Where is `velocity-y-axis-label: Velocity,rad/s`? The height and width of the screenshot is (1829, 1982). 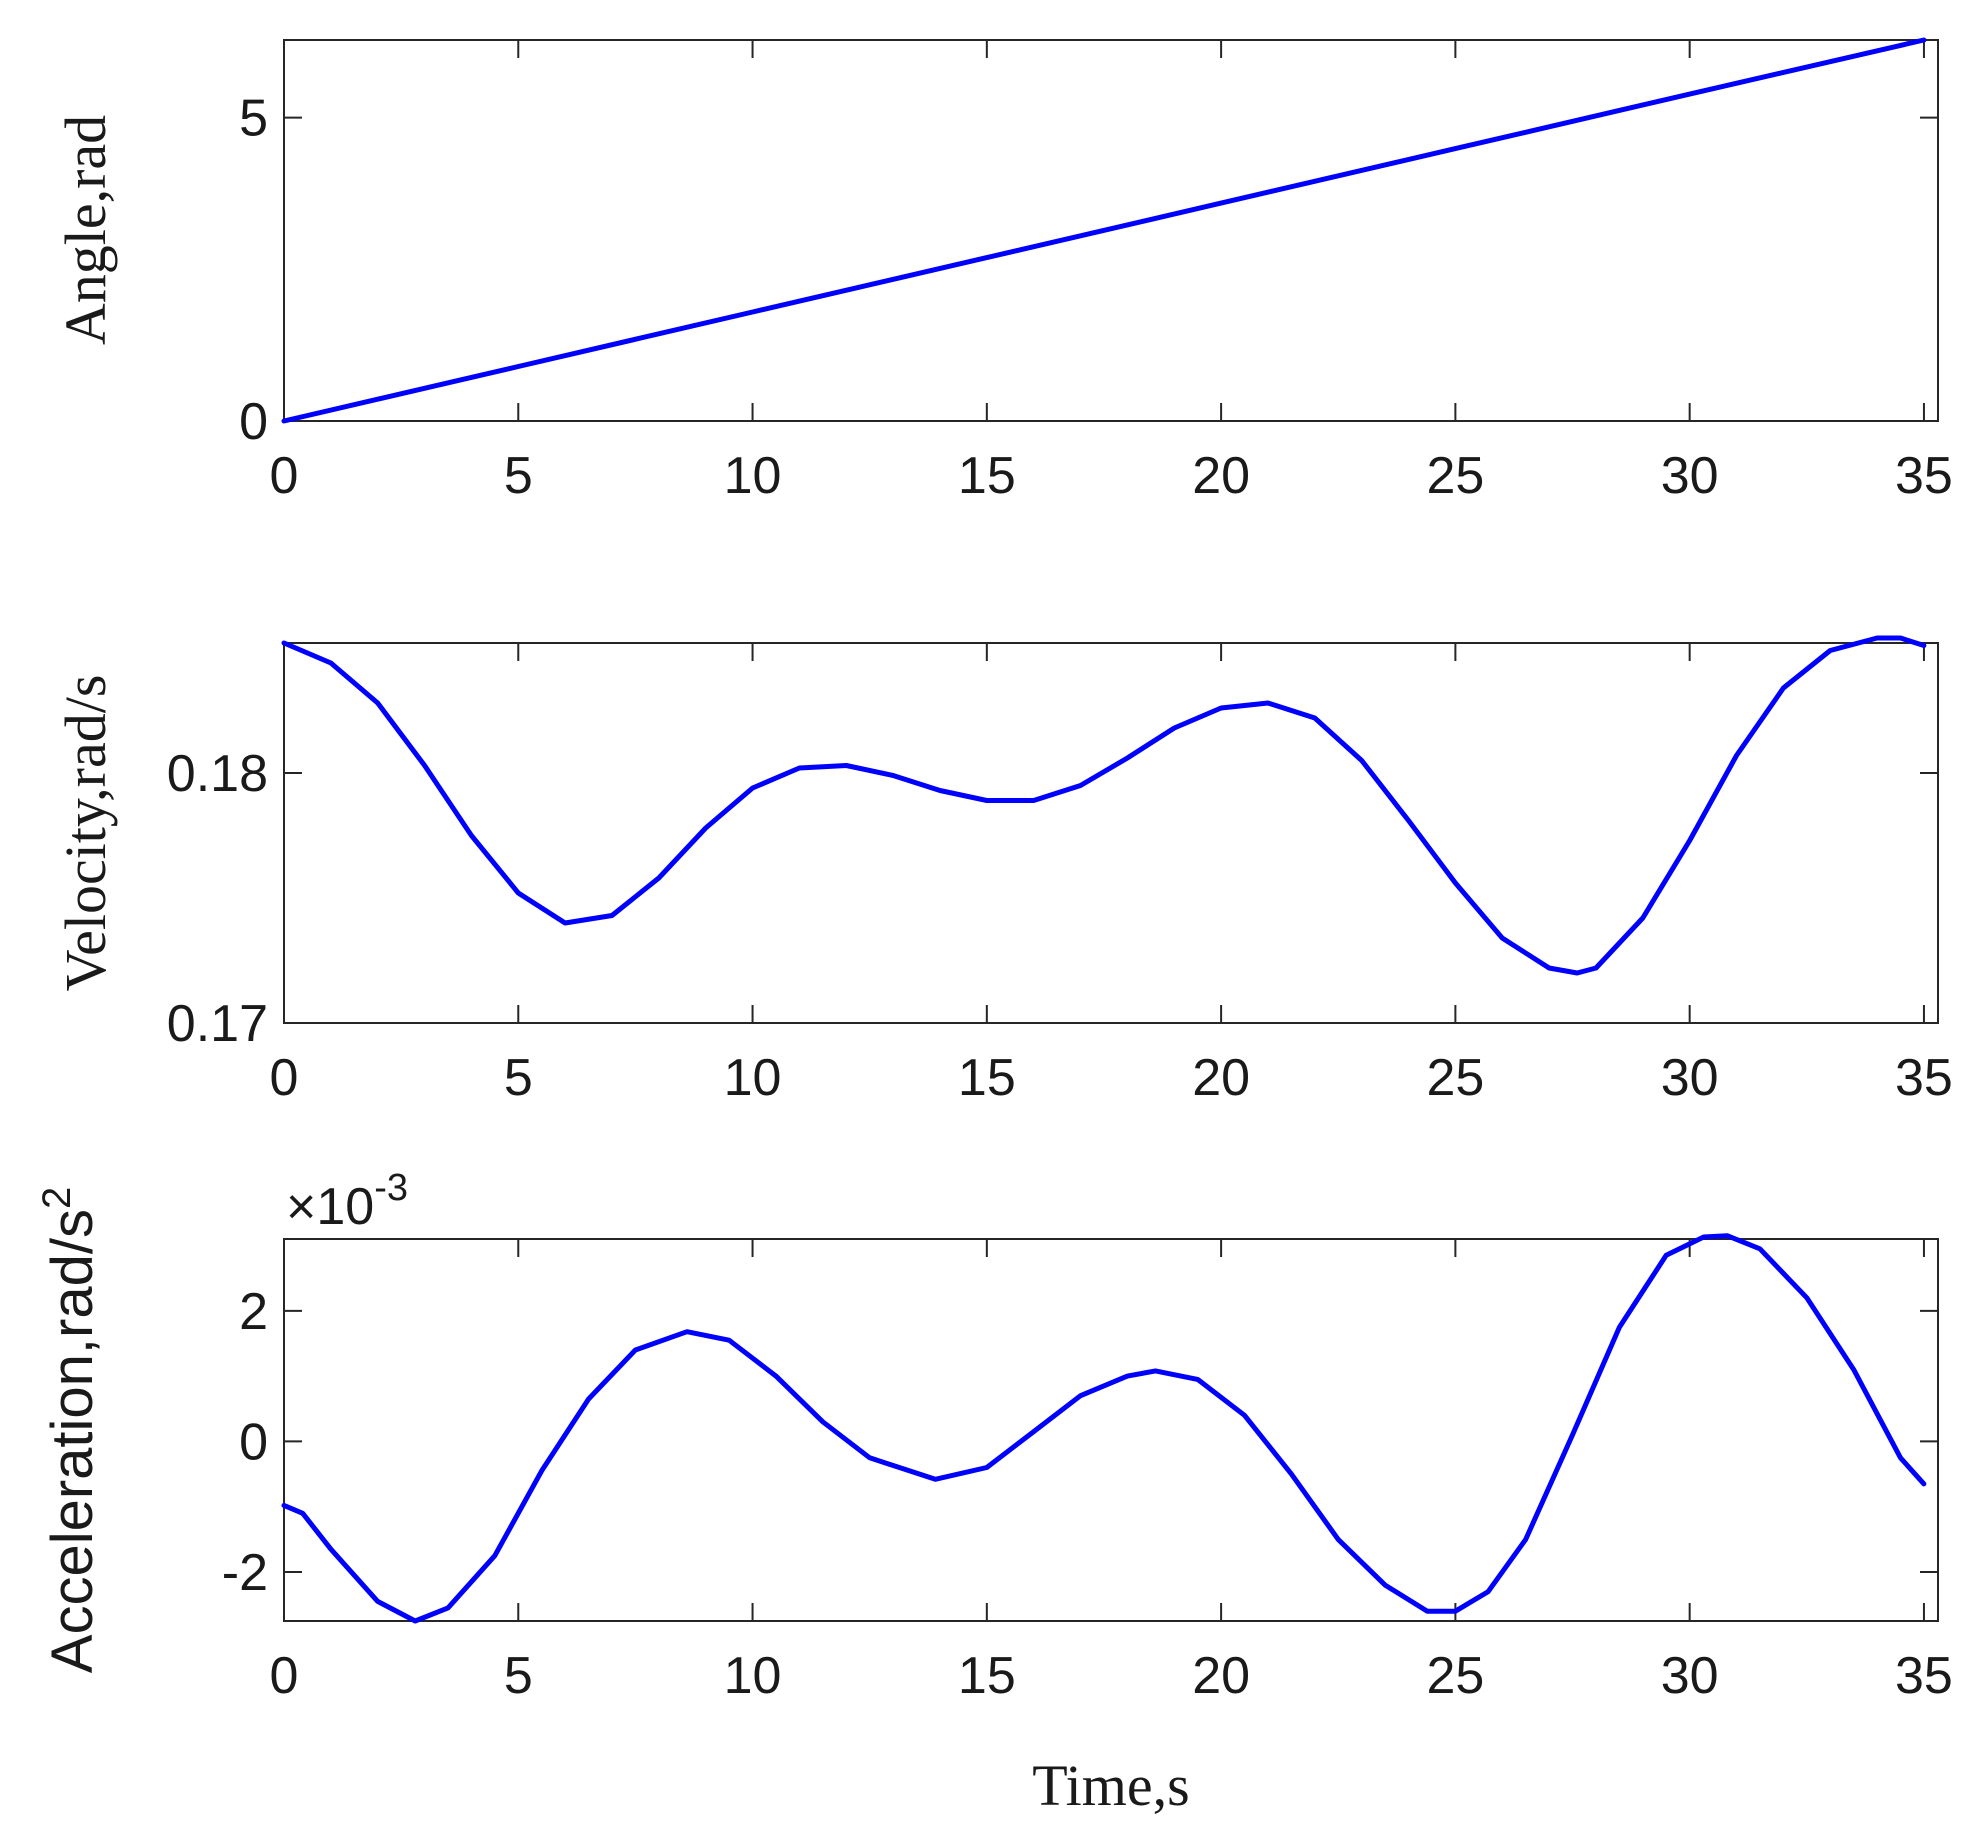
velocity-y-axis-label: Velocity,rad/s is located at coordinates (85, 833).